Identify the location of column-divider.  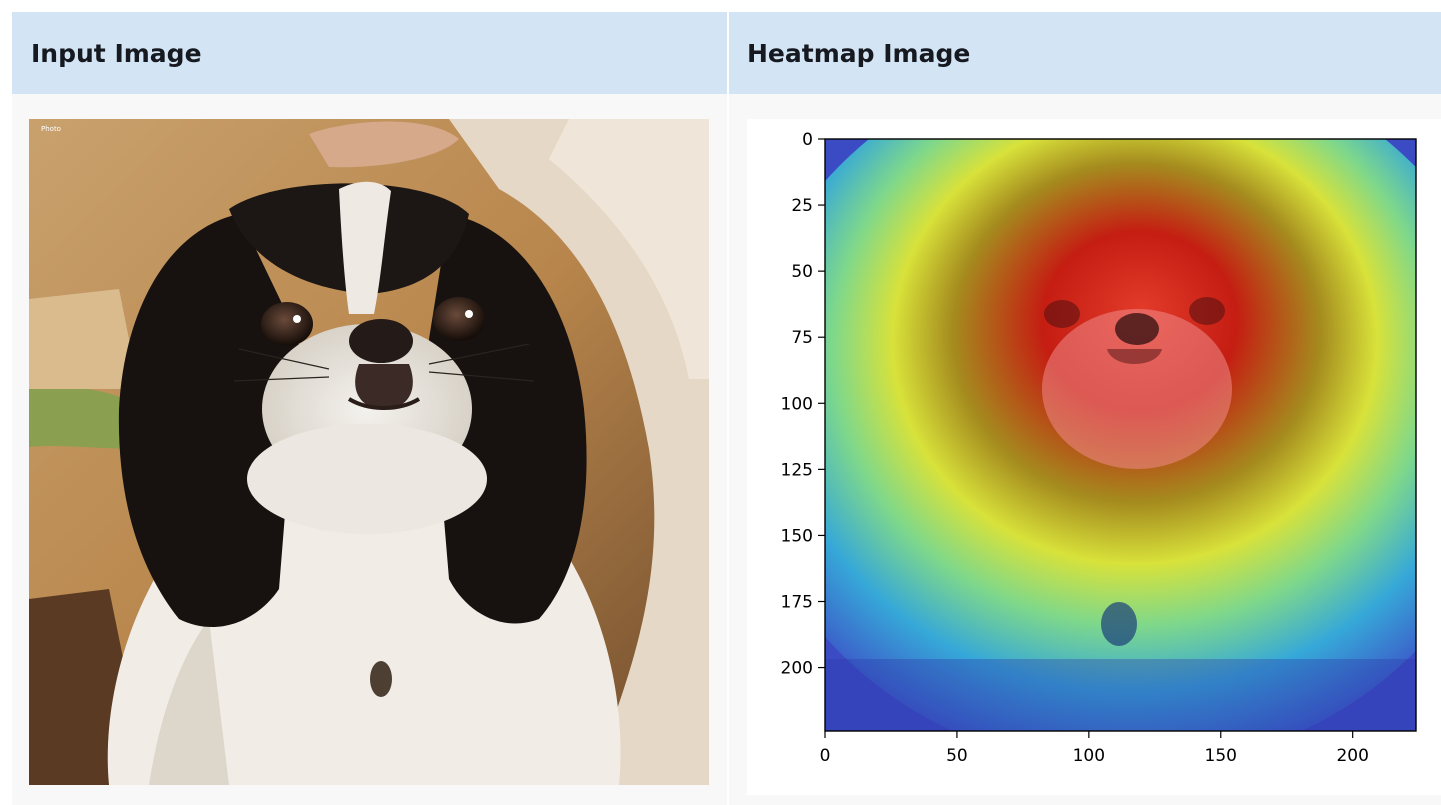
(728, 408).